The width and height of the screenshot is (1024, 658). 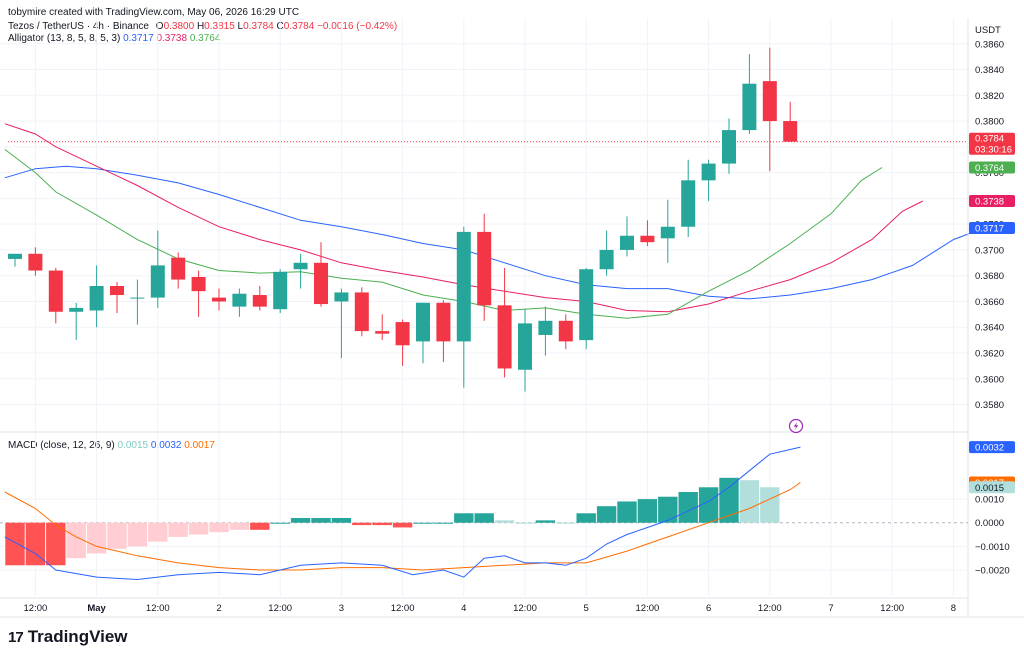 I want to click on lightning-icon, so click(x=796, y=426).